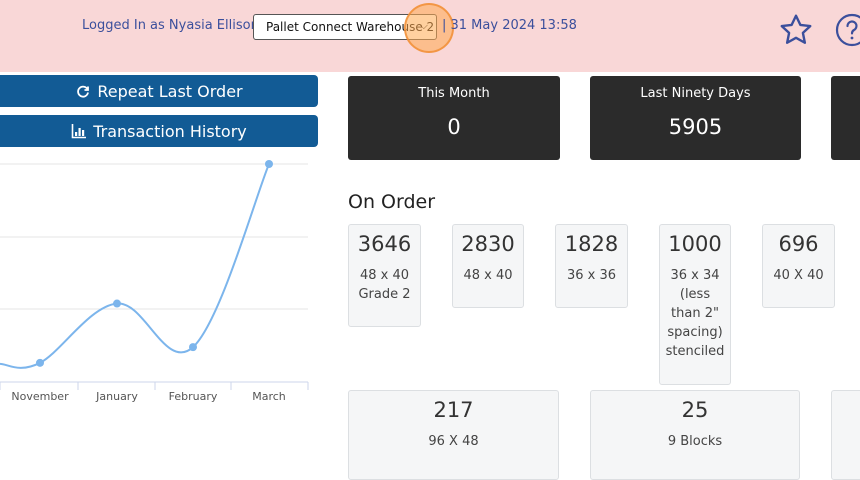  What do you see at coordinates (845, 435) in the screenshot?
I see `order-card-partial` at bounding box center [845, 435].